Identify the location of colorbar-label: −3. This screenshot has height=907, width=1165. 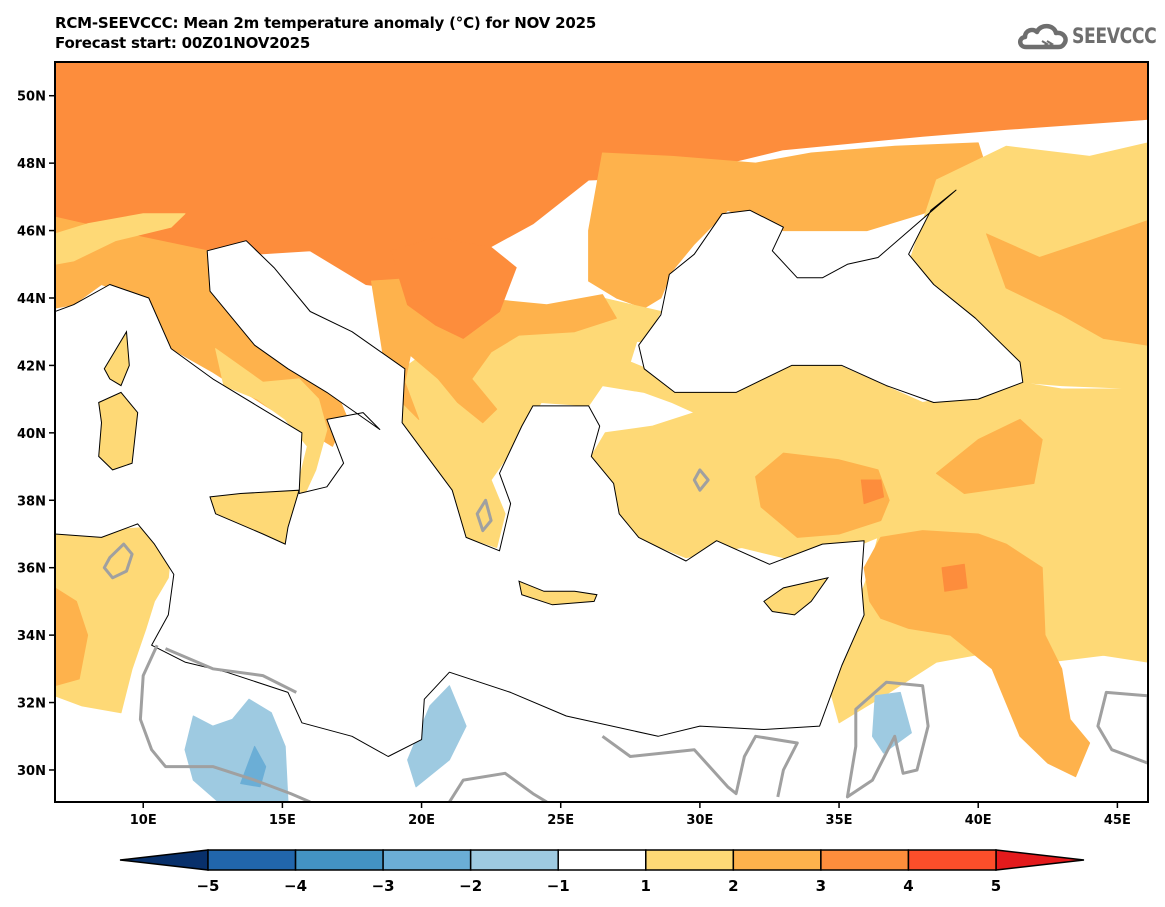
(383, 886).